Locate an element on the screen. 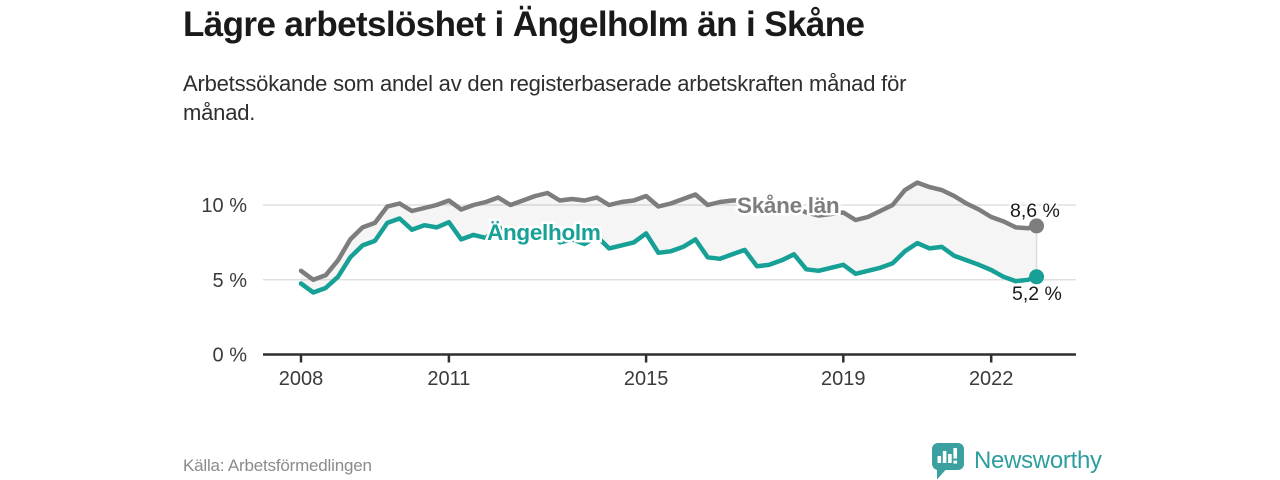  x-axis-label-2011: 2011 is located at coordinates (448, 379).